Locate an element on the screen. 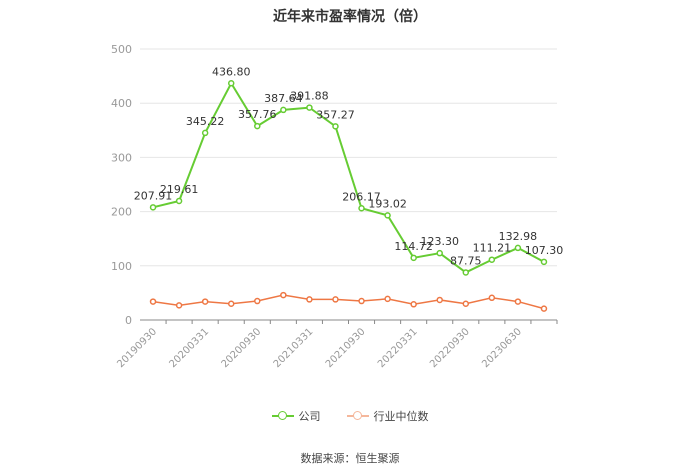  data-label: 107.30 is located at coordinates (544, 250).